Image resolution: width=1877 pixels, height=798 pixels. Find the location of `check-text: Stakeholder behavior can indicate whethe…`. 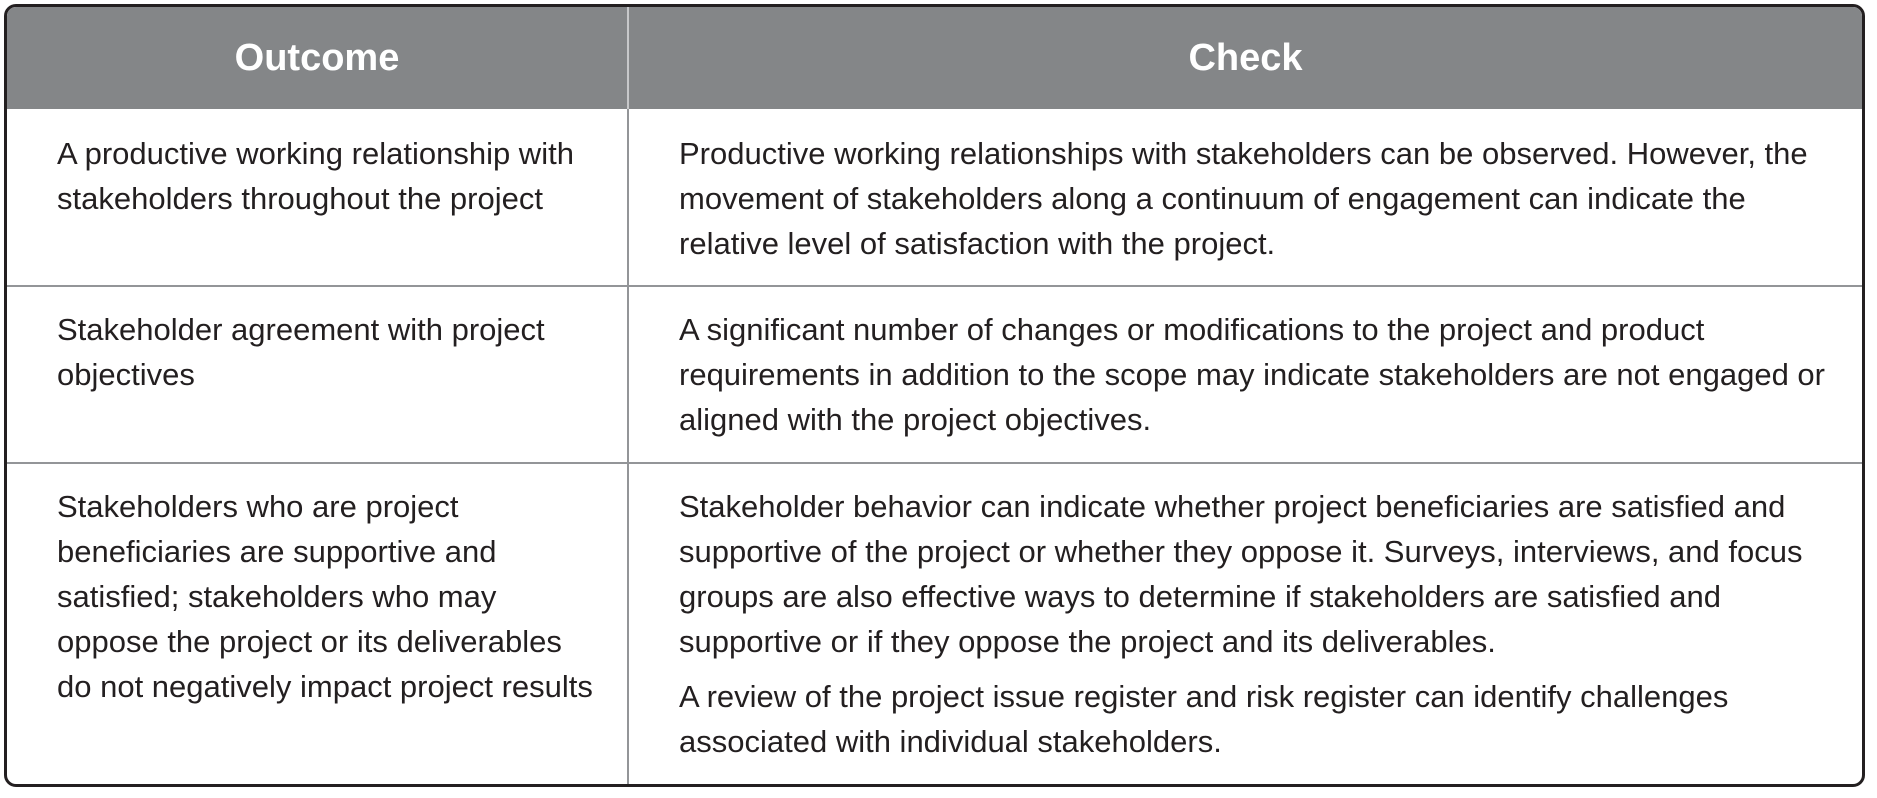

check-text: Stakeholder behavior can indicate whethe… is located at coordinates (1241, 574).